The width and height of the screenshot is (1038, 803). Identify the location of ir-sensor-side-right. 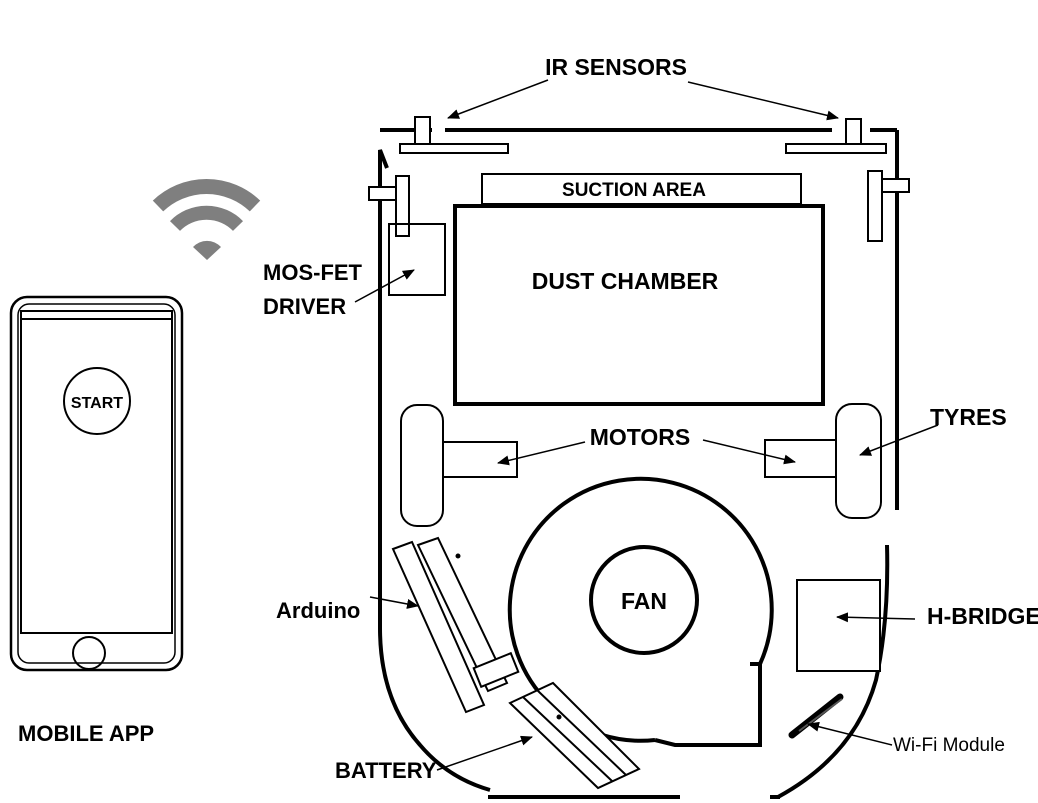
(888, 206).